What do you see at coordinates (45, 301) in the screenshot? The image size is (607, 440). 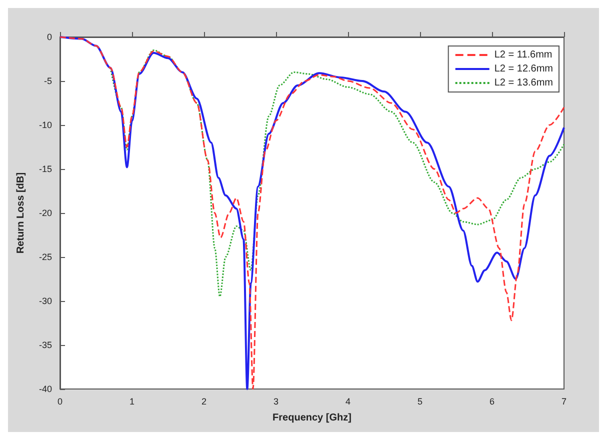 I see `y-tick-label: -30` at bounding box center [45, 301].